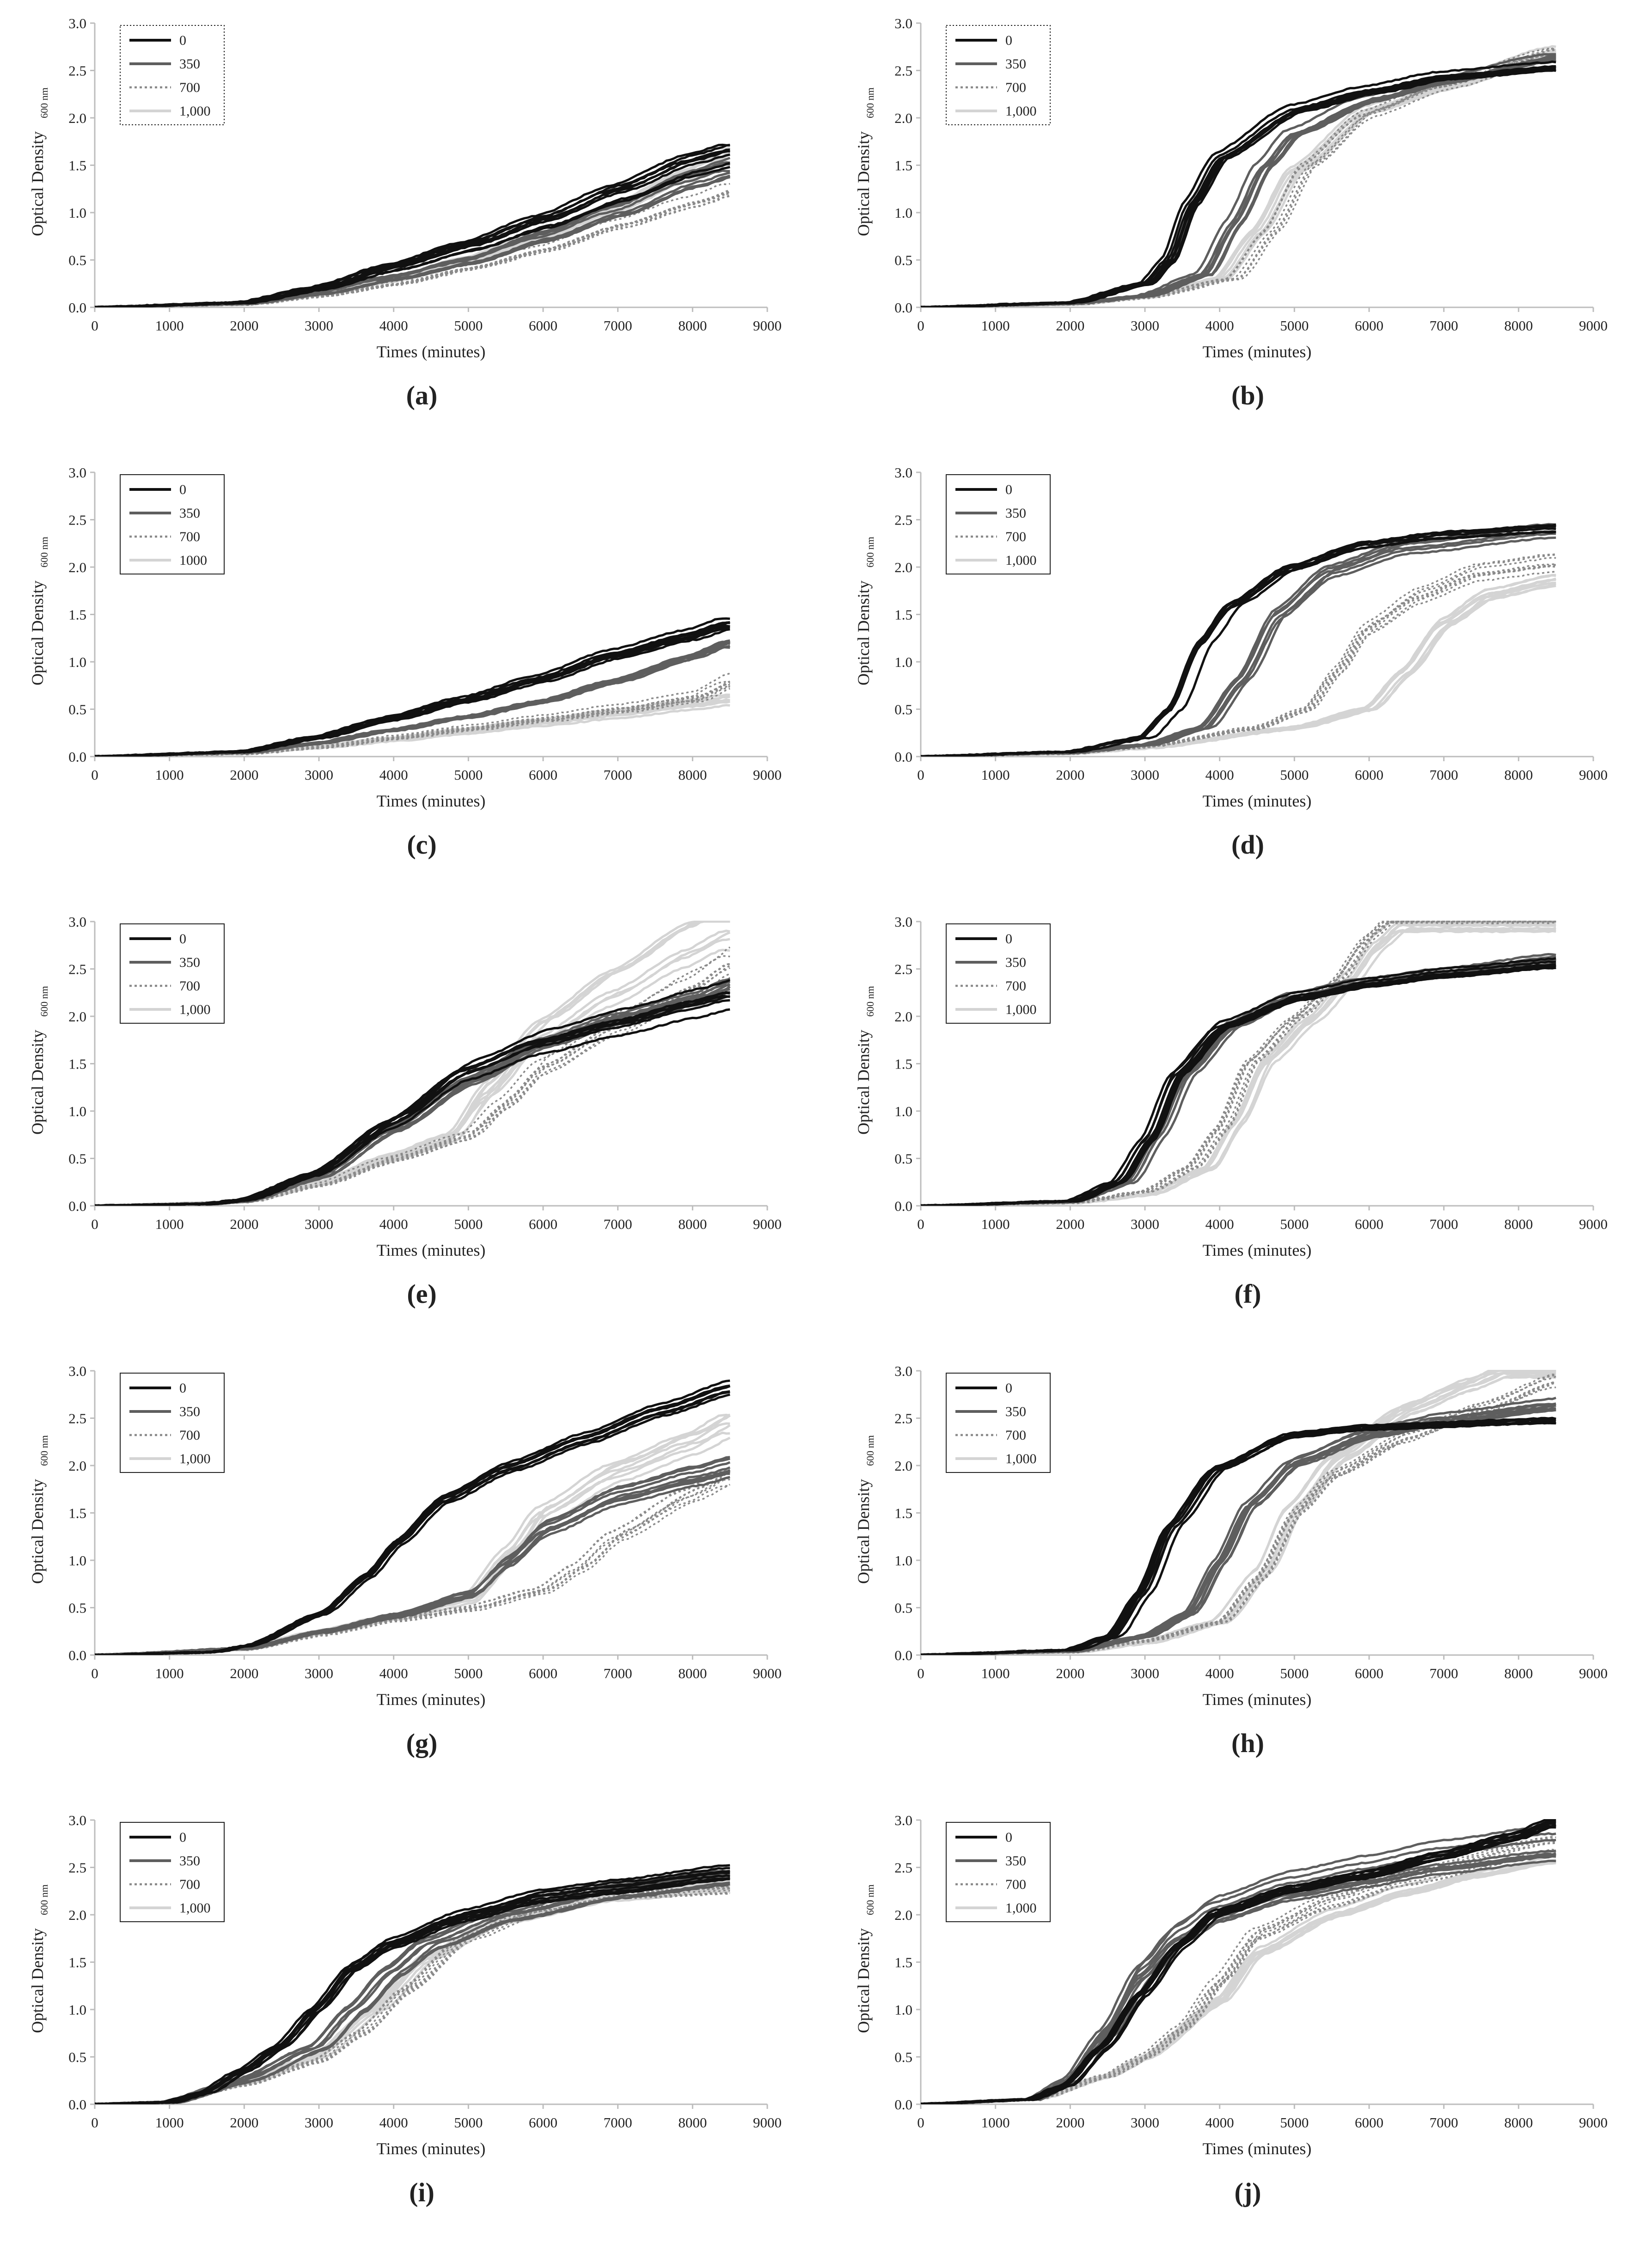 The height and width of the screenshot is (2248, 1652). What do you see at coordinates (77, 1868) in the screenshot?
I see `y-tick-label: 2.5` at bounding box center [77, 1868].